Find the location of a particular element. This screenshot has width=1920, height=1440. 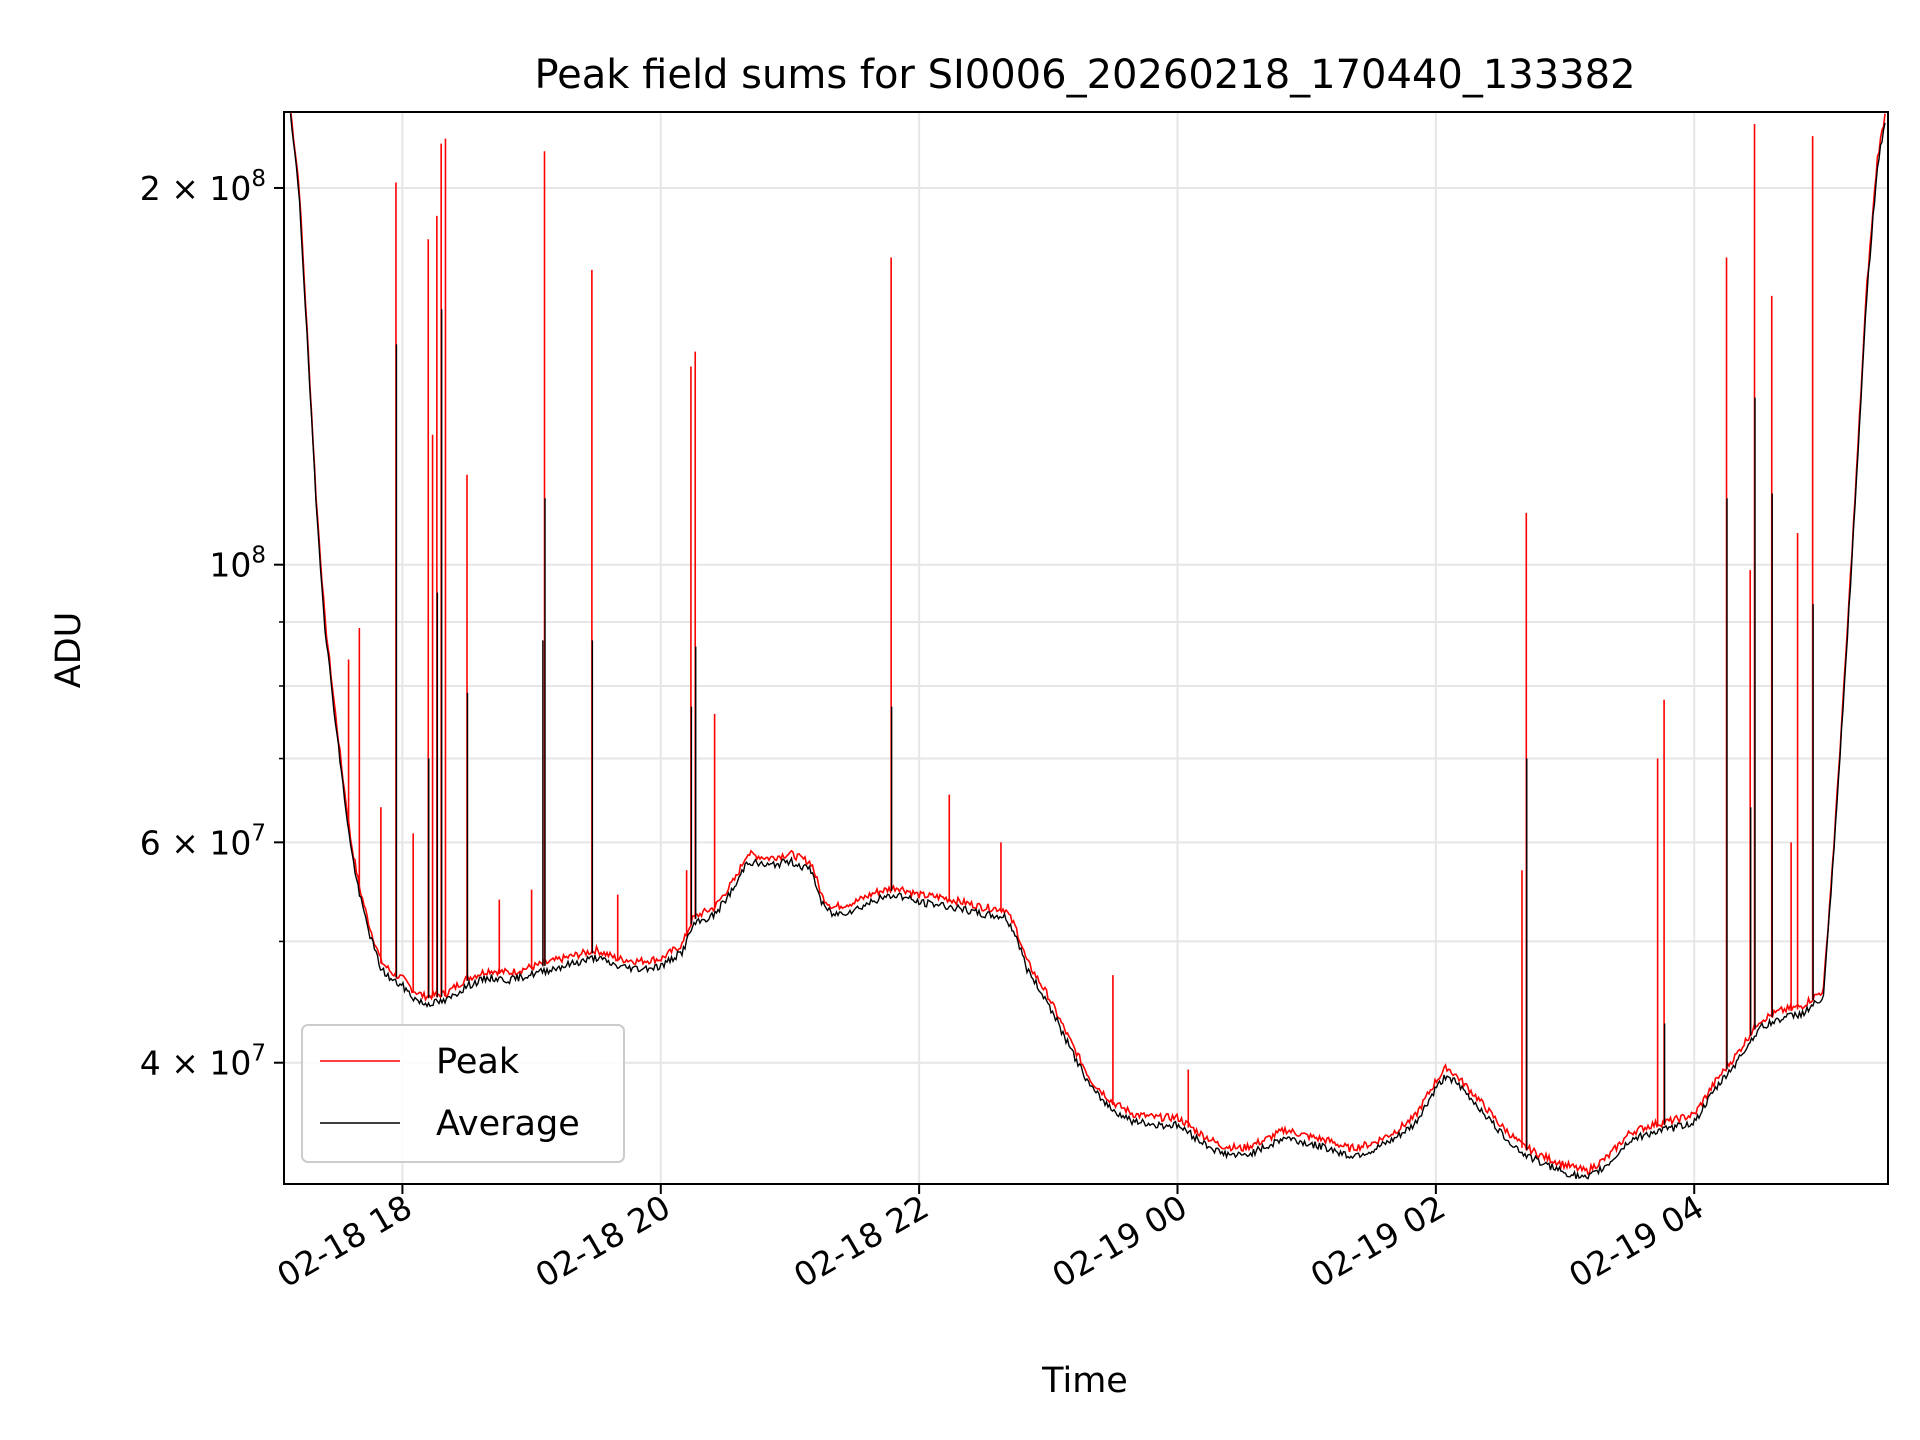

y-tick-label: 2 × 108 is located at coordinates (203, 187).